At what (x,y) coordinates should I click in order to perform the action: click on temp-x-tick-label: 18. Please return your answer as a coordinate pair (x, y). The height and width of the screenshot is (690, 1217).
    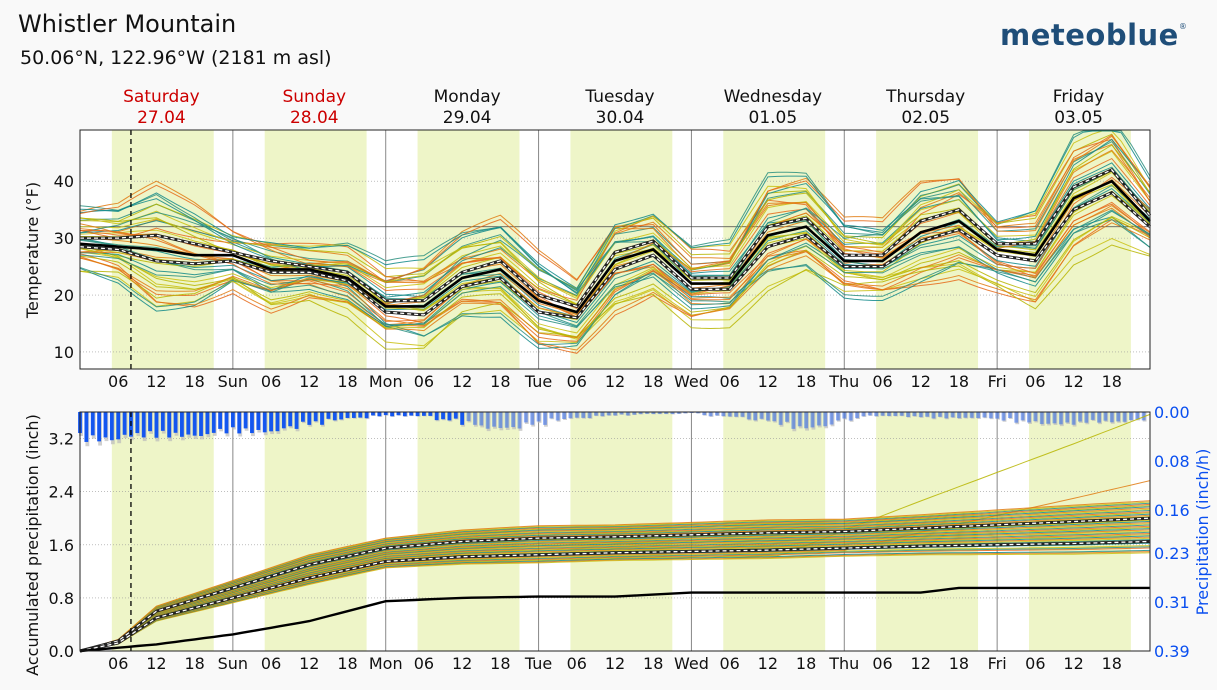
    Looking at the image, I should click on (347, 381).